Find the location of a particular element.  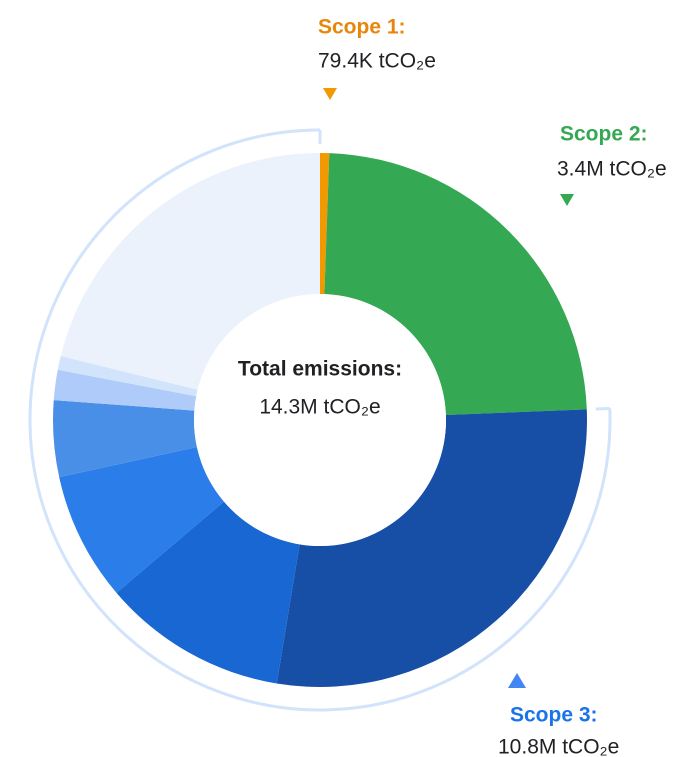

legend-label: Scope 3: is located at coordinates (554, 715).